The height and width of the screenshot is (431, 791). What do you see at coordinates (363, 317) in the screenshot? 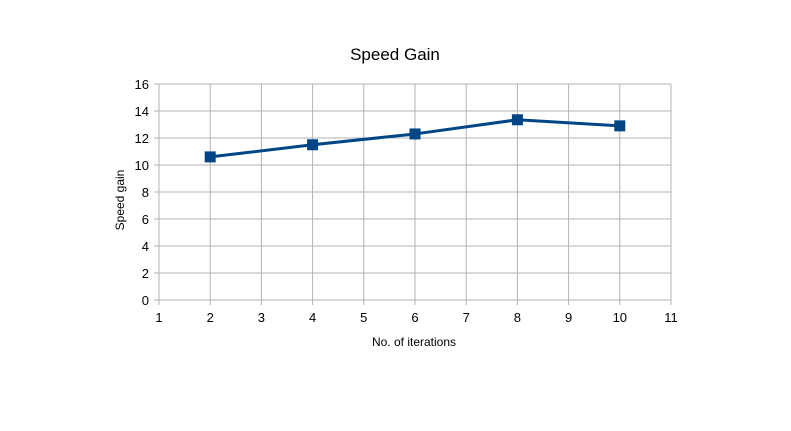
I see `x-tick-label: 5` at bounding box center [363, 317].